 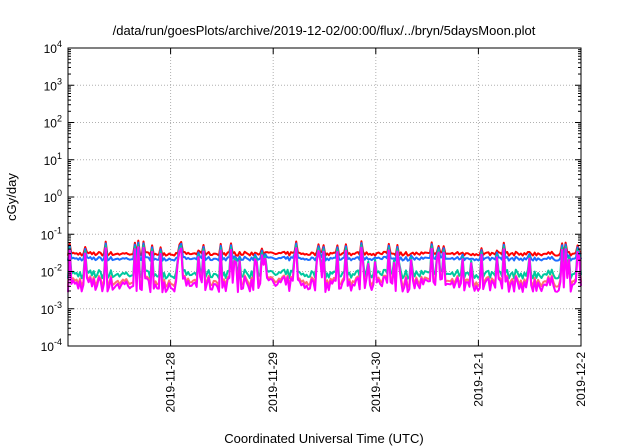 I want to click on y-axis-label: cGy/day, so click(x=11, y=197).